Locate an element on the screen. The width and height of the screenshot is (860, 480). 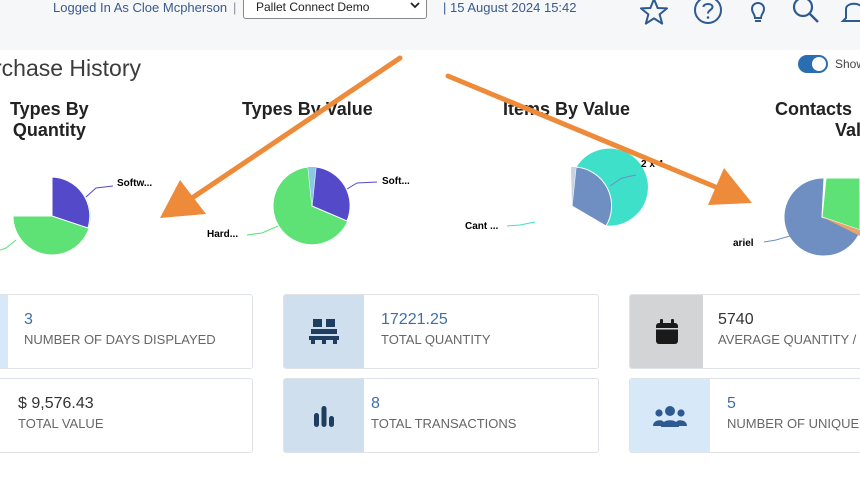
chart-title-line: Contacts is located at coordinates (814, 109).